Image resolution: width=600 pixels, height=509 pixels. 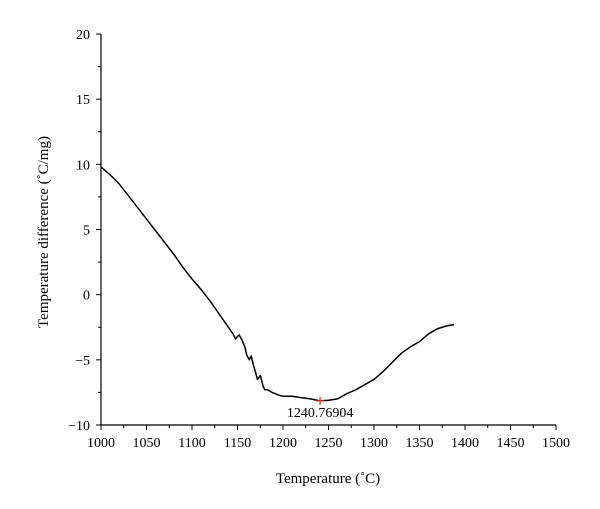 What do you see at coordinates (465, 443) in the screenshot?
I see `x-tick-label: 1400` at bounding box center [465, 443].